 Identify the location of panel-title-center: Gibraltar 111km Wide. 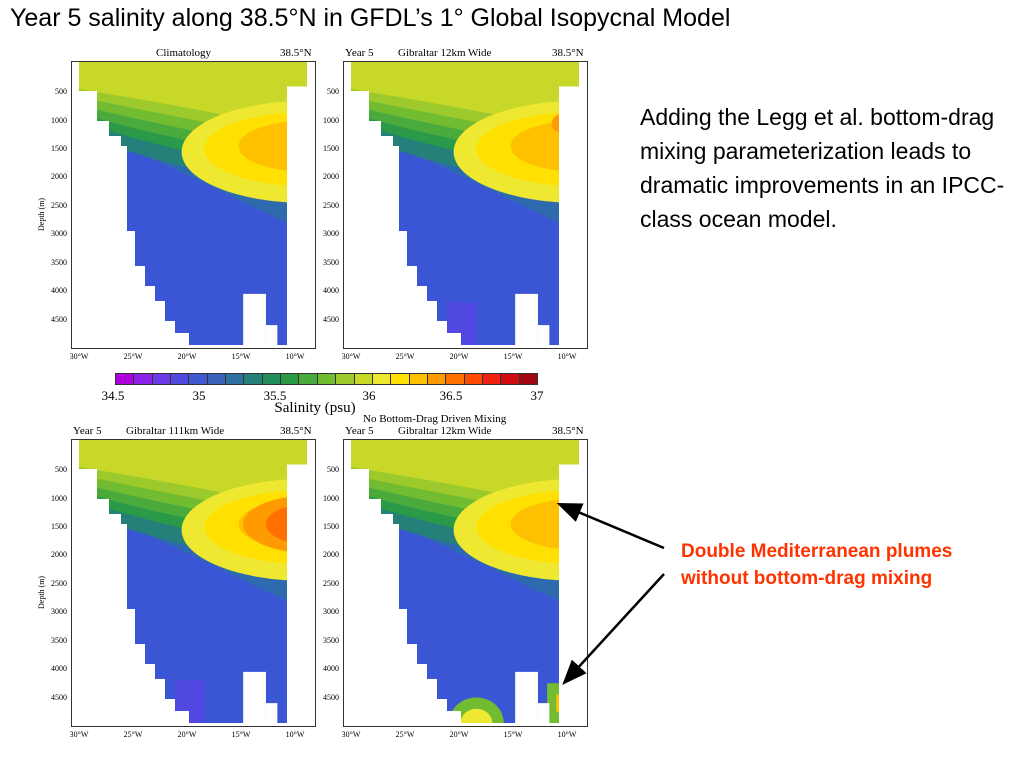
(175, 431).